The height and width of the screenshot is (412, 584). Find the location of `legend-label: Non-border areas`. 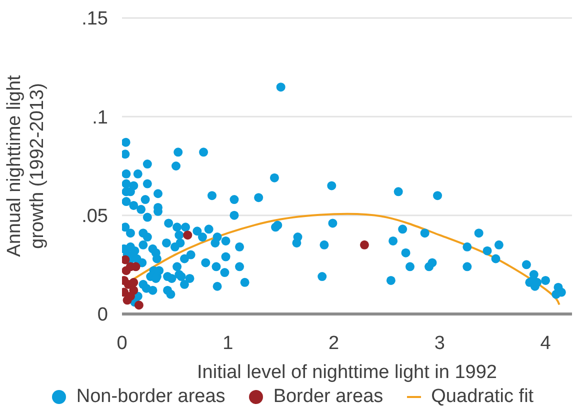

legend-label: Non-border areas is located at coordinates (151, 397).